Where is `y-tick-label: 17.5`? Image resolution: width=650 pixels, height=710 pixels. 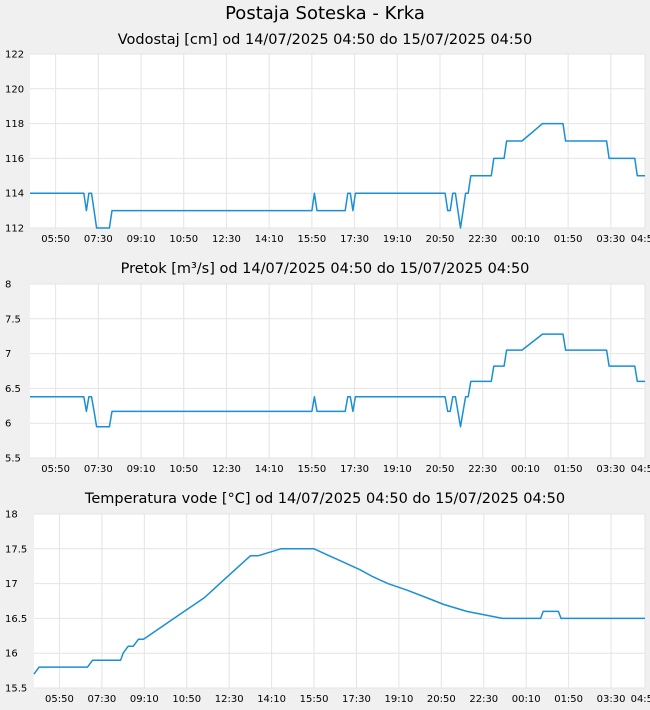
y-tick-label: 17.5 is located at coordinates (16, 549).